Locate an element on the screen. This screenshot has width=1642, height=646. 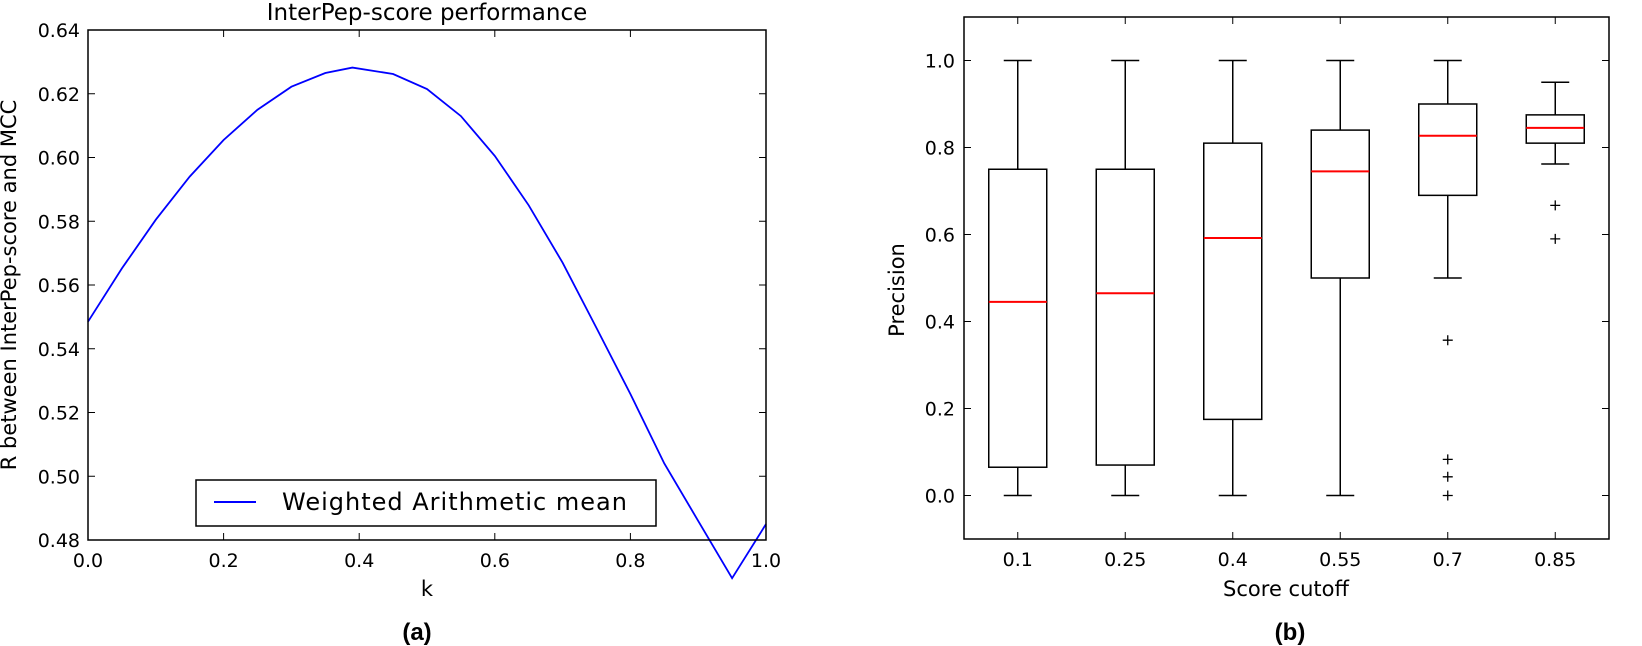
x-tick-label: 0.1 is located at coordinates (1018, 560).